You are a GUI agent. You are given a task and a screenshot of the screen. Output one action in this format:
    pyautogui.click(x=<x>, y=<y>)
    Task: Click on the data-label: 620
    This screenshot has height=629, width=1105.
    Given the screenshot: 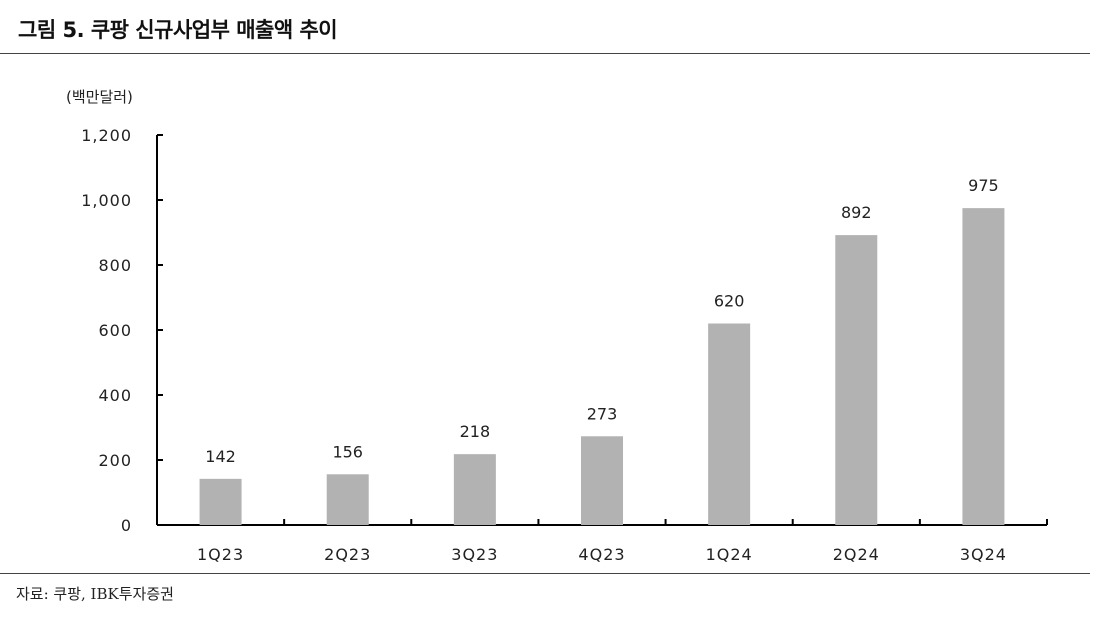 What is the action you would take?
    pyautogui.click(x=729, y=301)
    